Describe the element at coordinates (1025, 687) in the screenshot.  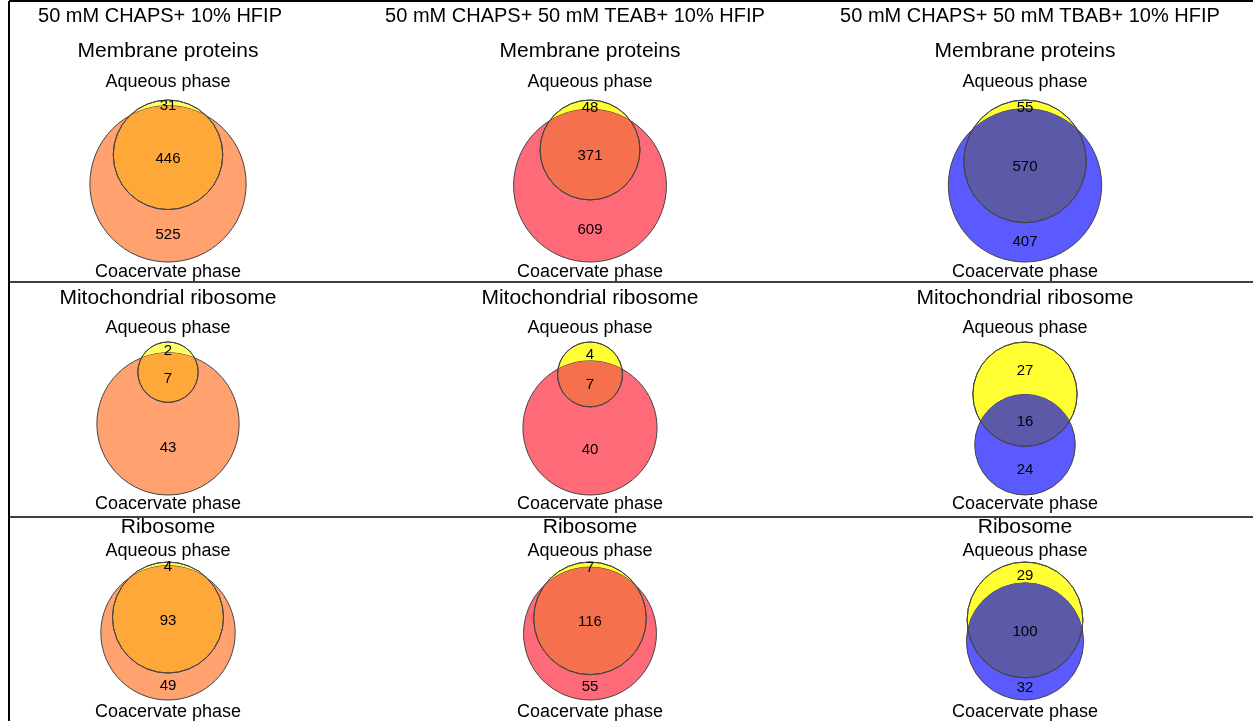
I see `data-label: 32` at that location.